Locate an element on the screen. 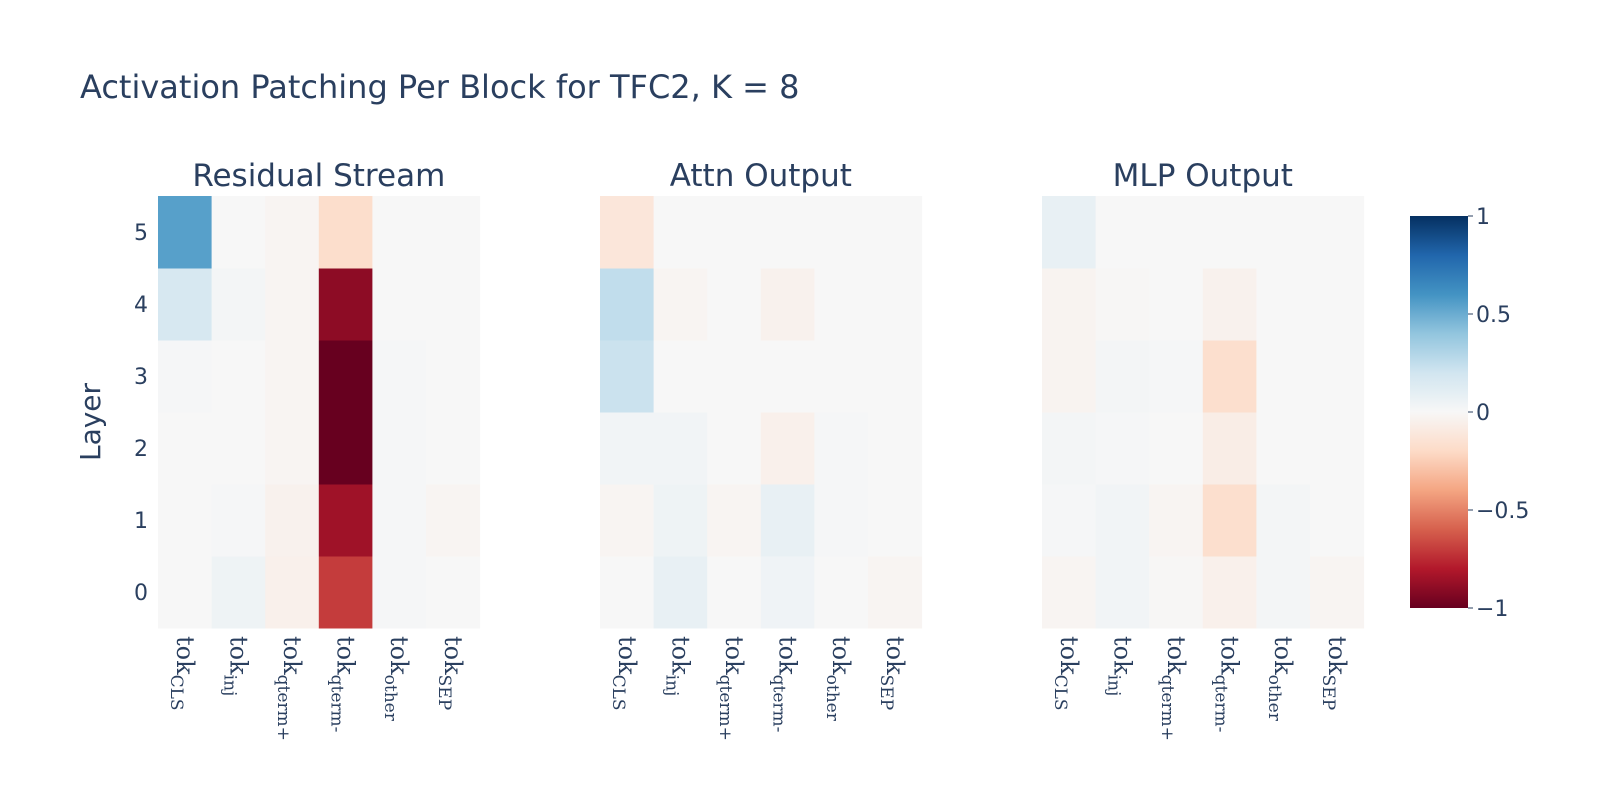  panel-title: MLP Output is located at coordinates (1203, 176).